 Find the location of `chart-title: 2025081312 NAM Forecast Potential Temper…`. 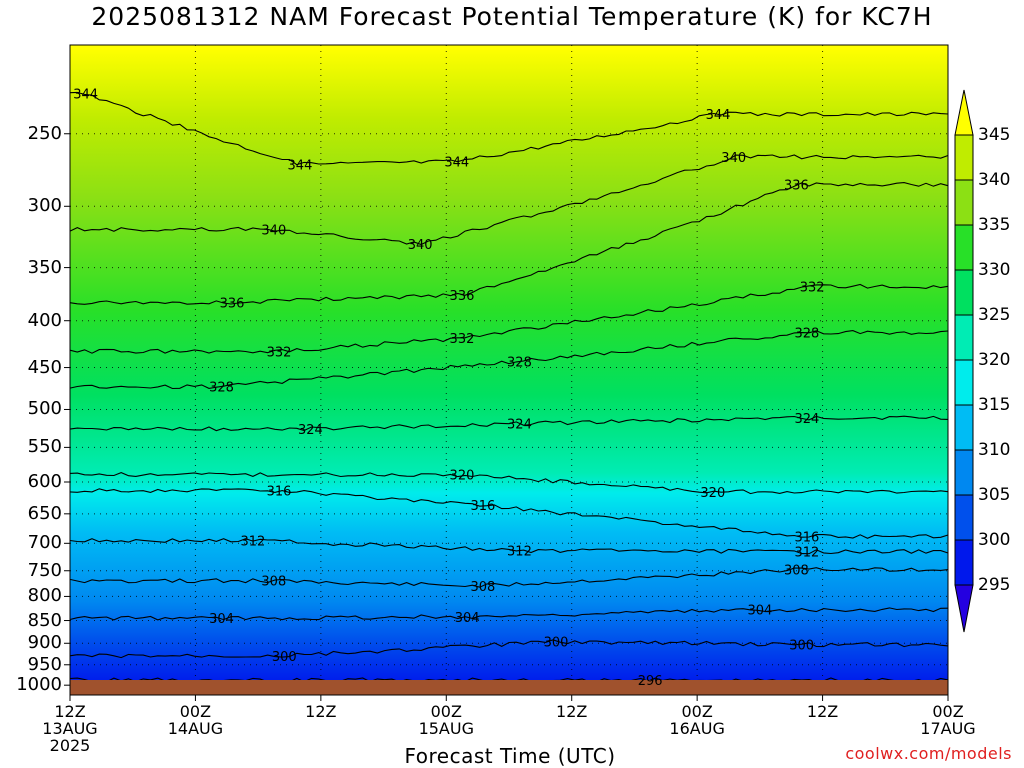

chart-title: 2025081312 NAM Forecast Potential Temper… is located at coordinates (512, 16).